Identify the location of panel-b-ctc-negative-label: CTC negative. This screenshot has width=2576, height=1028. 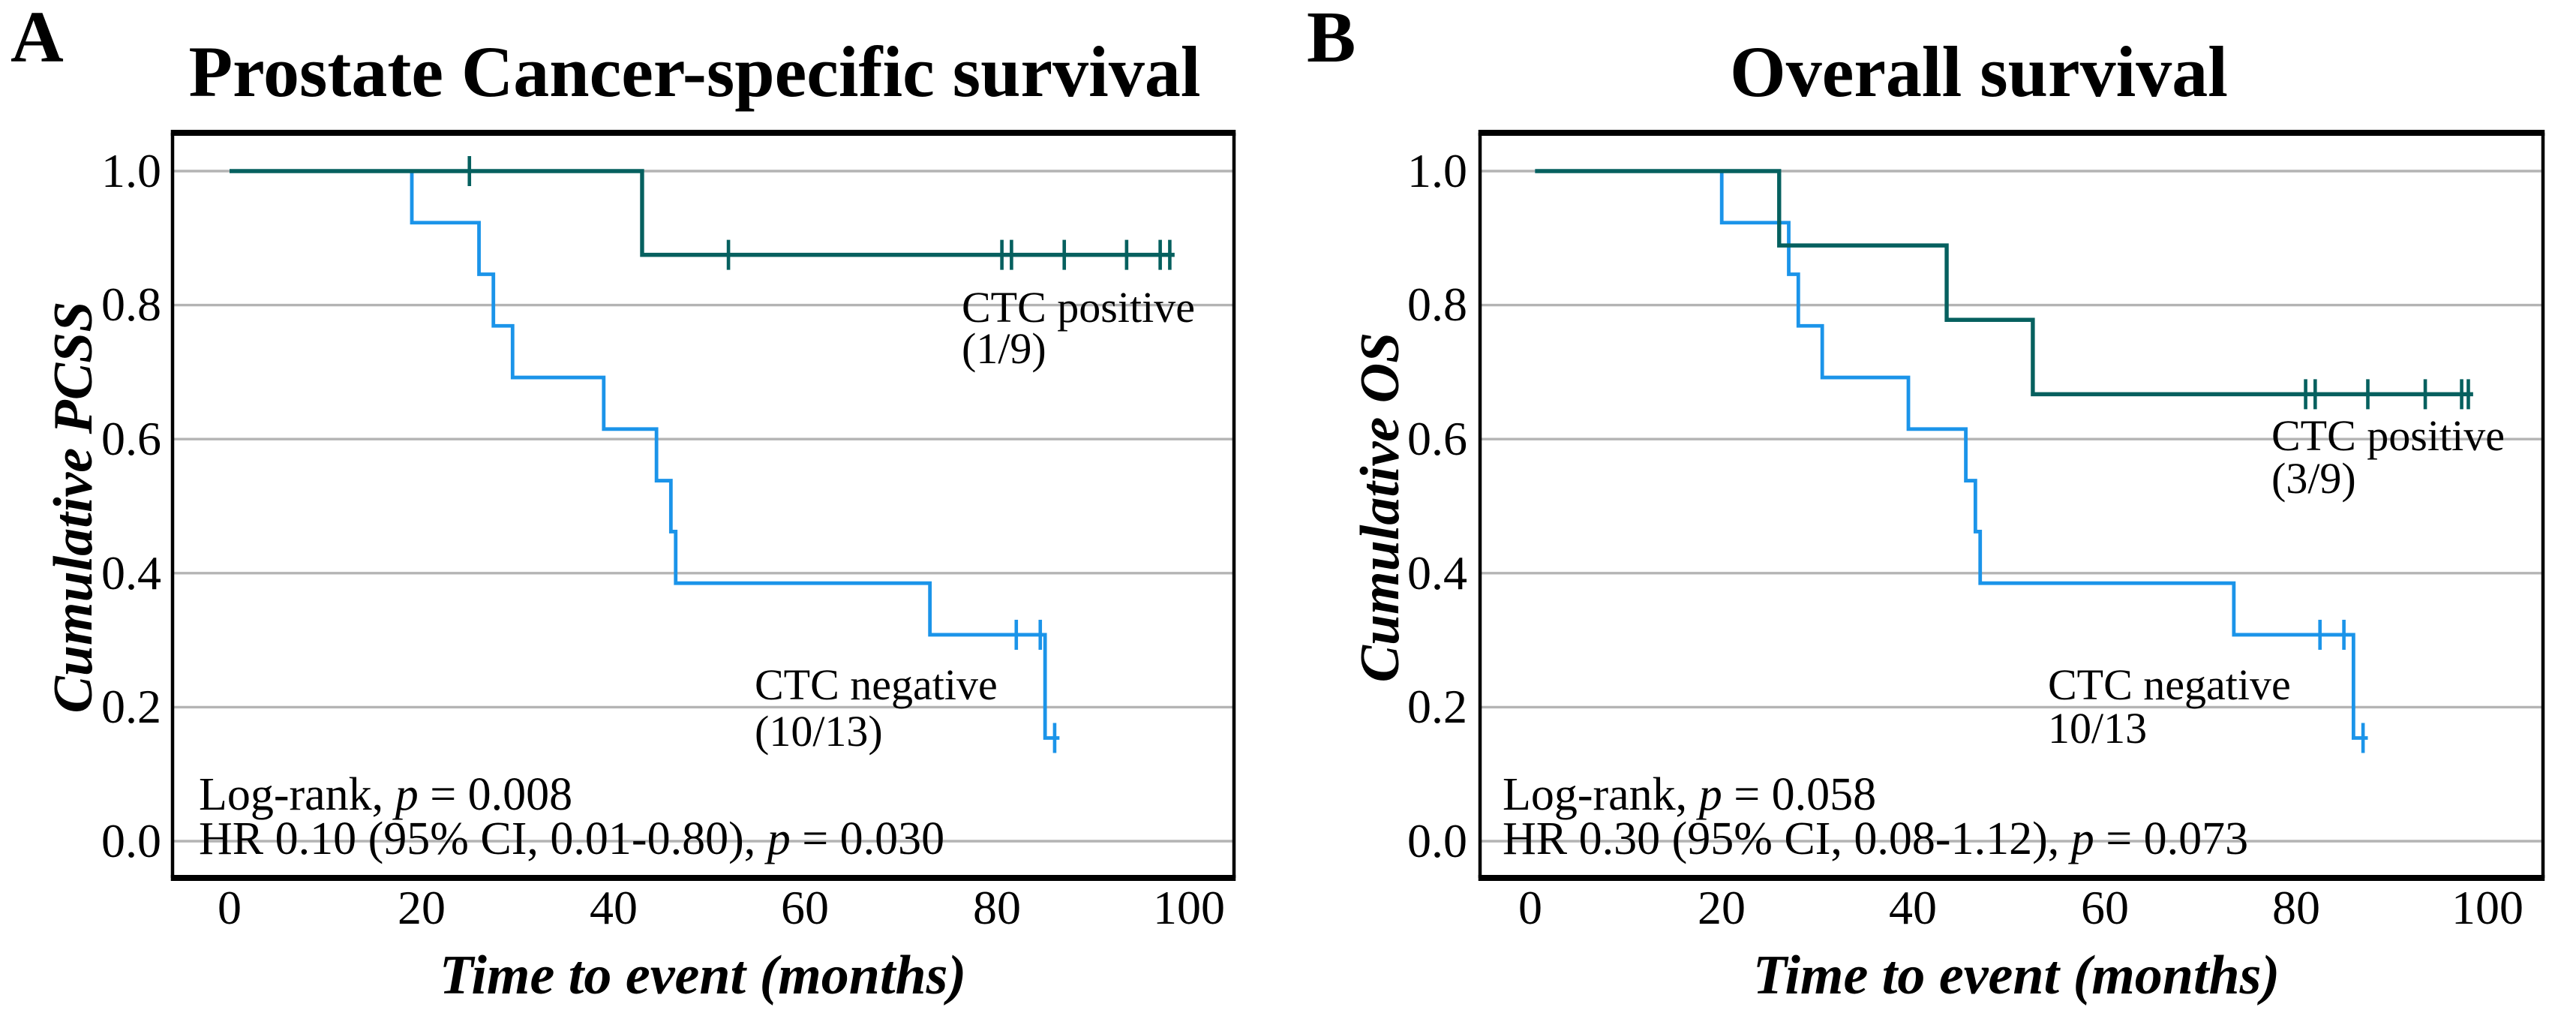
(2169, 684).